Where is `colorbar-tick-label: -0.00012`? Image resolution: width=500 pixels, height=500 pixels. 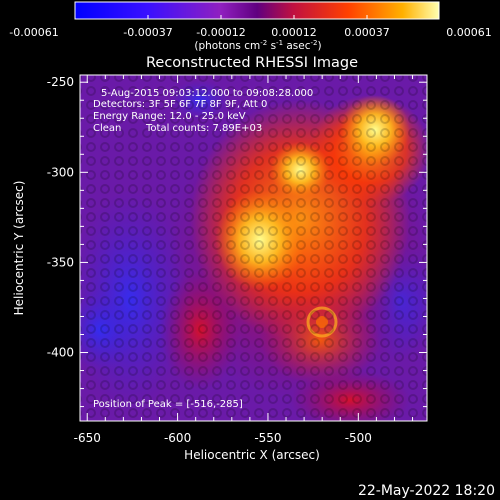 colorbar-tick-label: -0.00012 is located at coordinates (220, 32).